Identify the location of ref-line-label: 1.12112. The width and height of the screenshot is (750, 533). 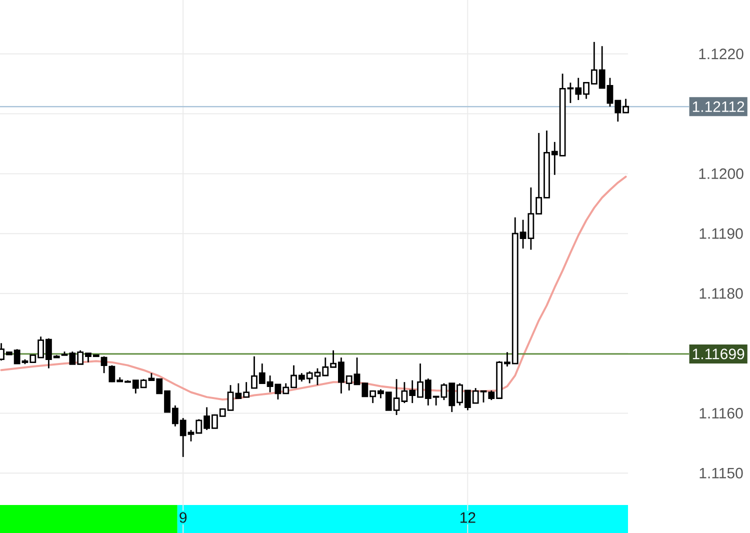
(718, 106).